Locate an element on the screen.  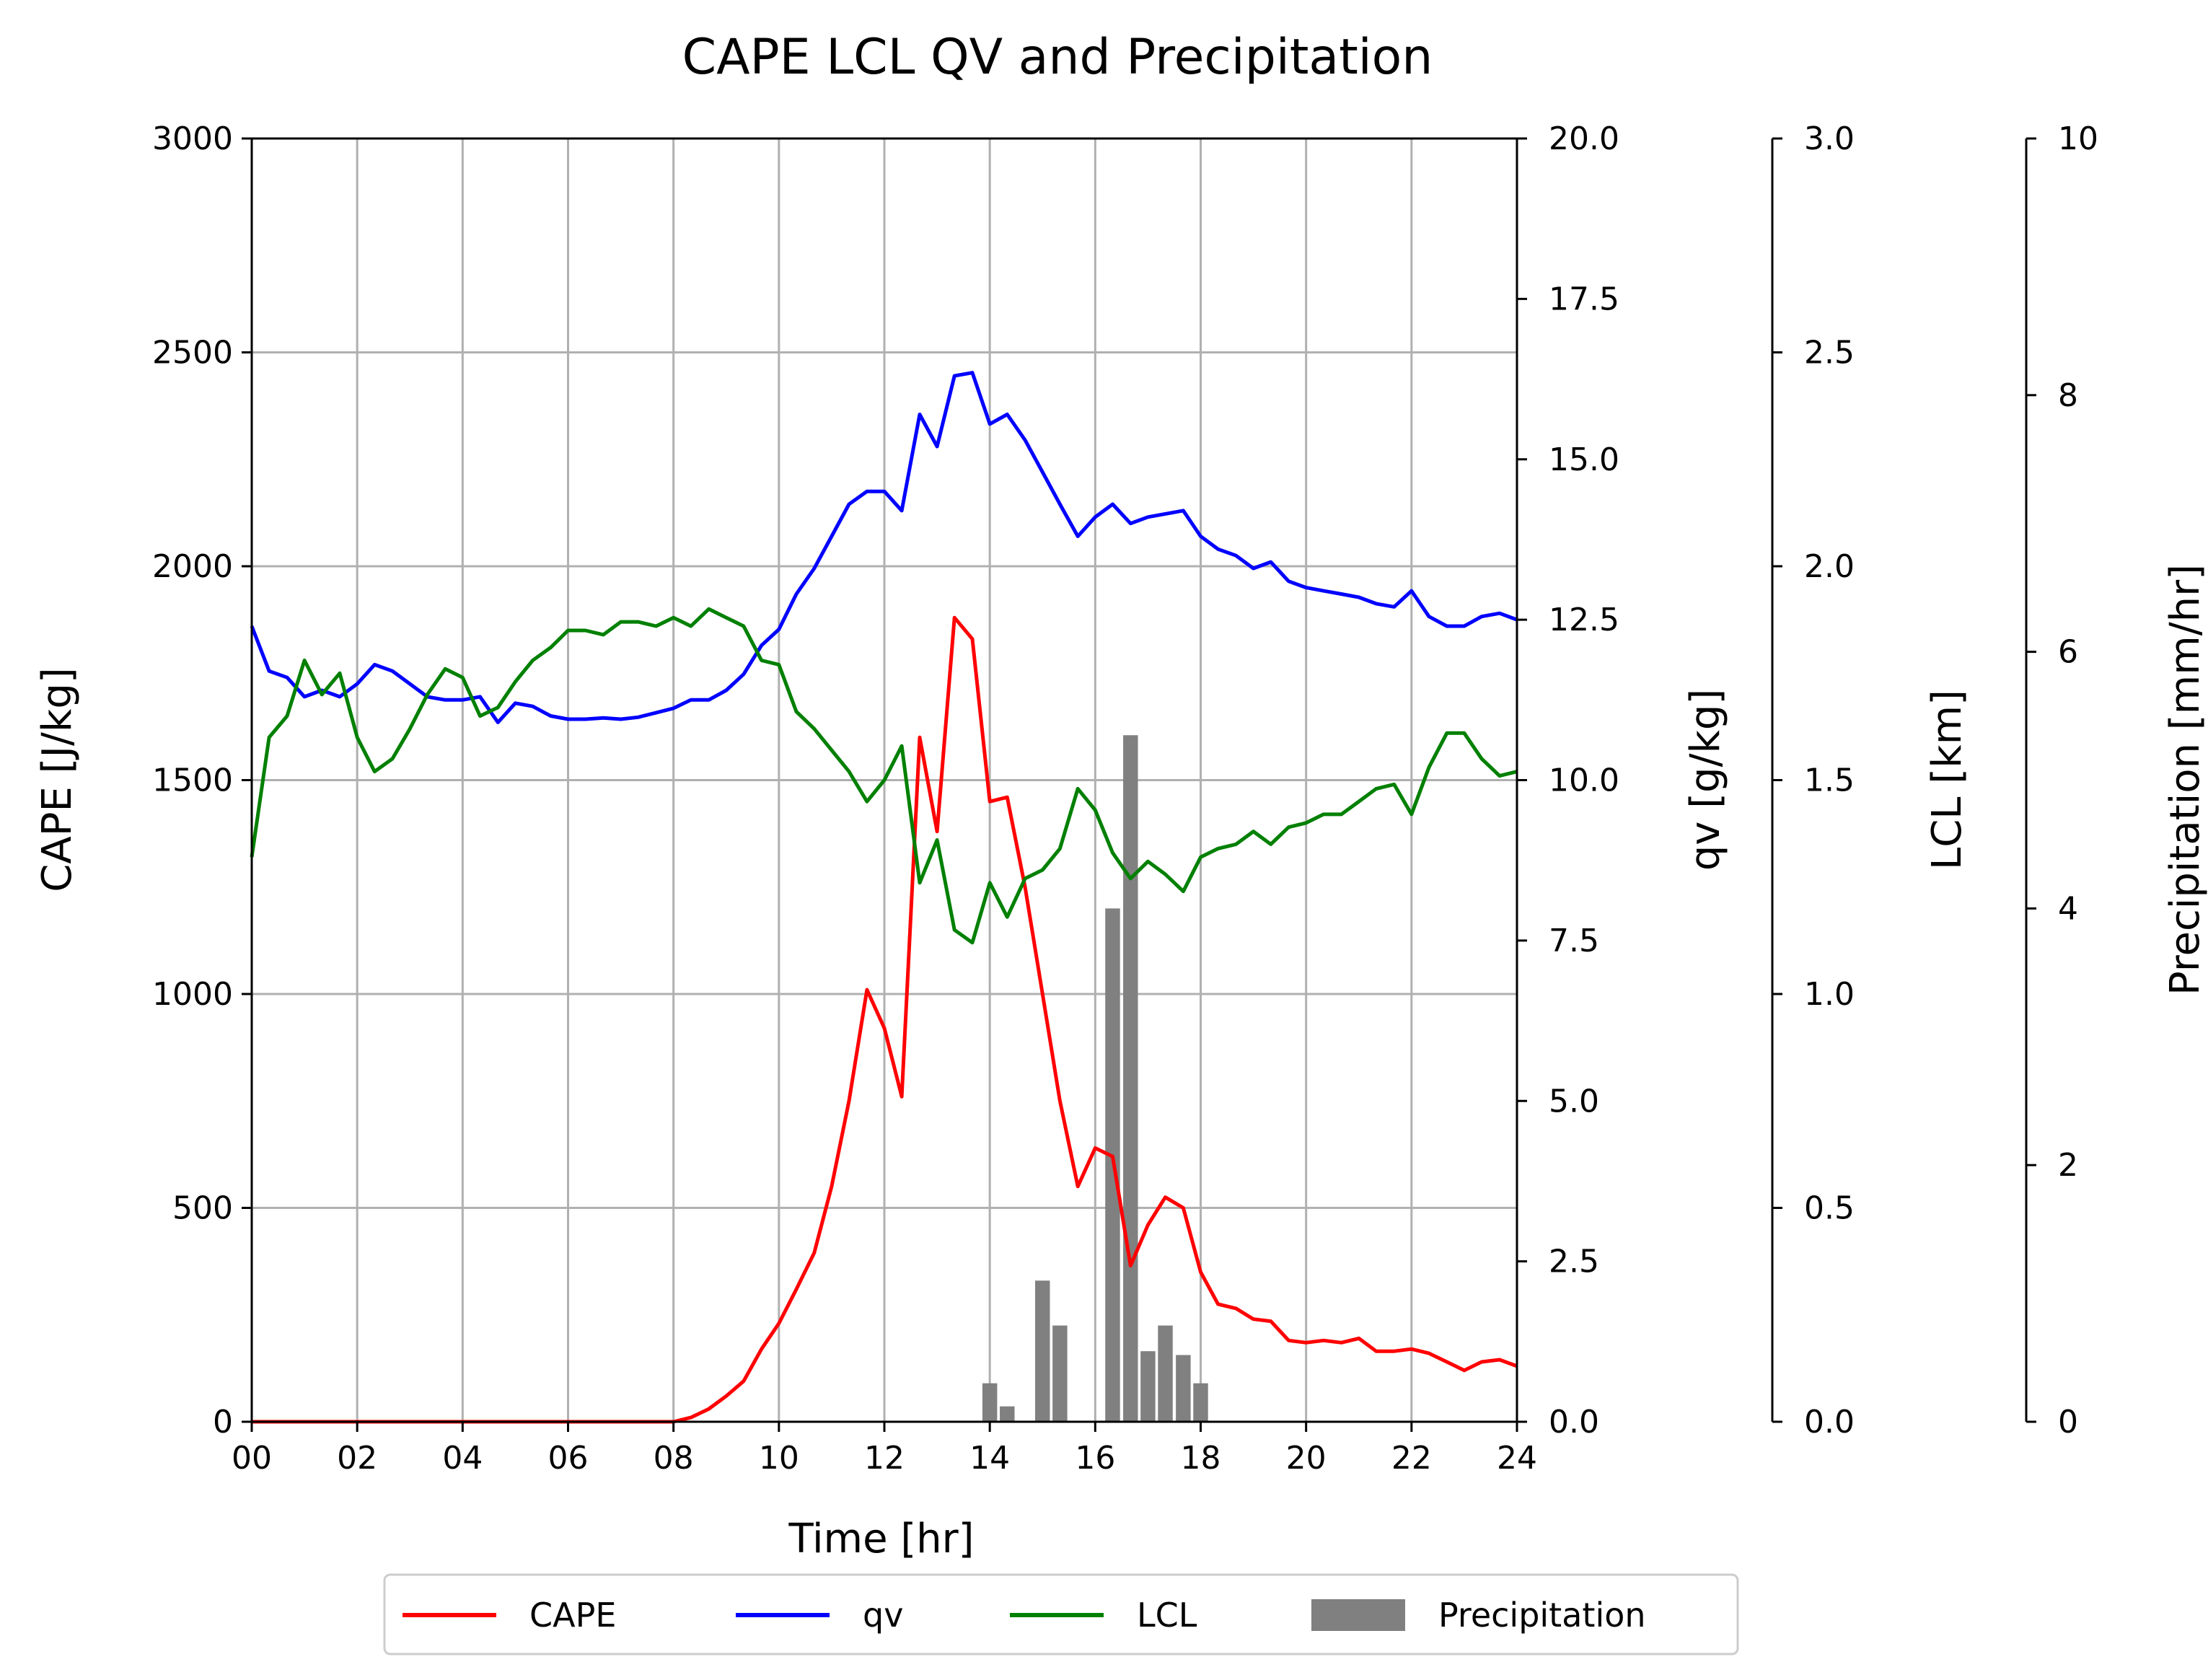
x-tick-label: 06 is located at coordinates (568, 1458).